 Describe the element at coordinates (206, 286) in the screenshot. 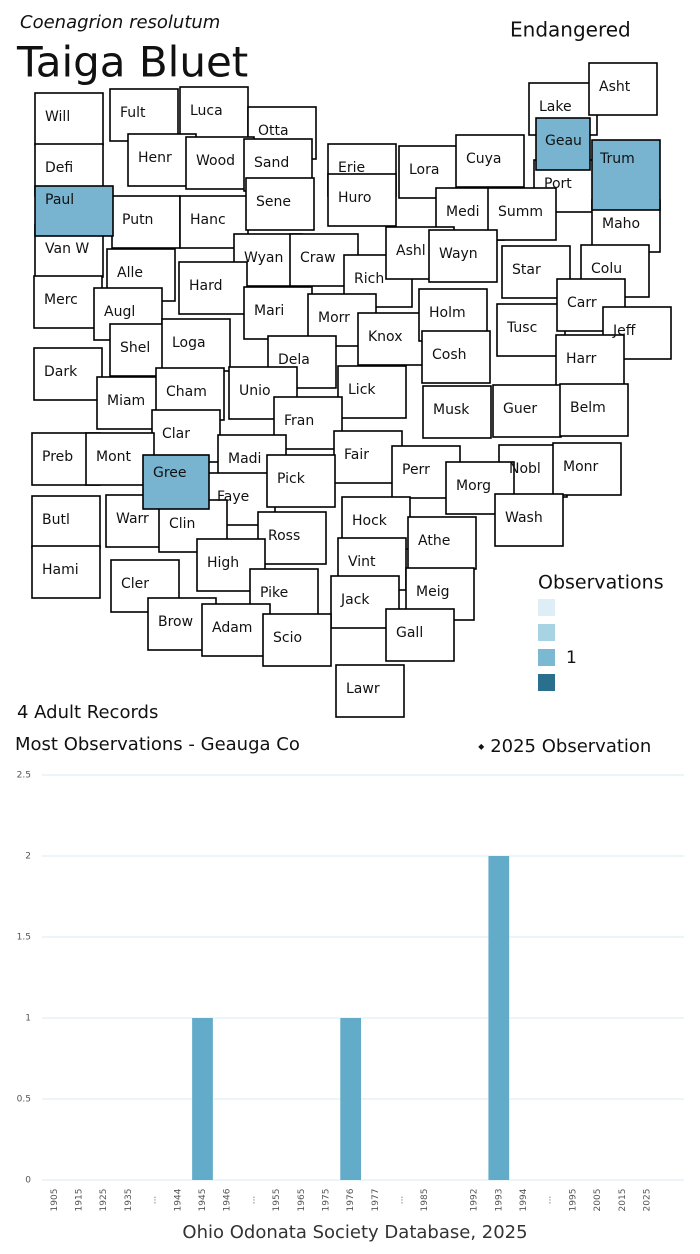

I see `county-label: Hard` at that location.